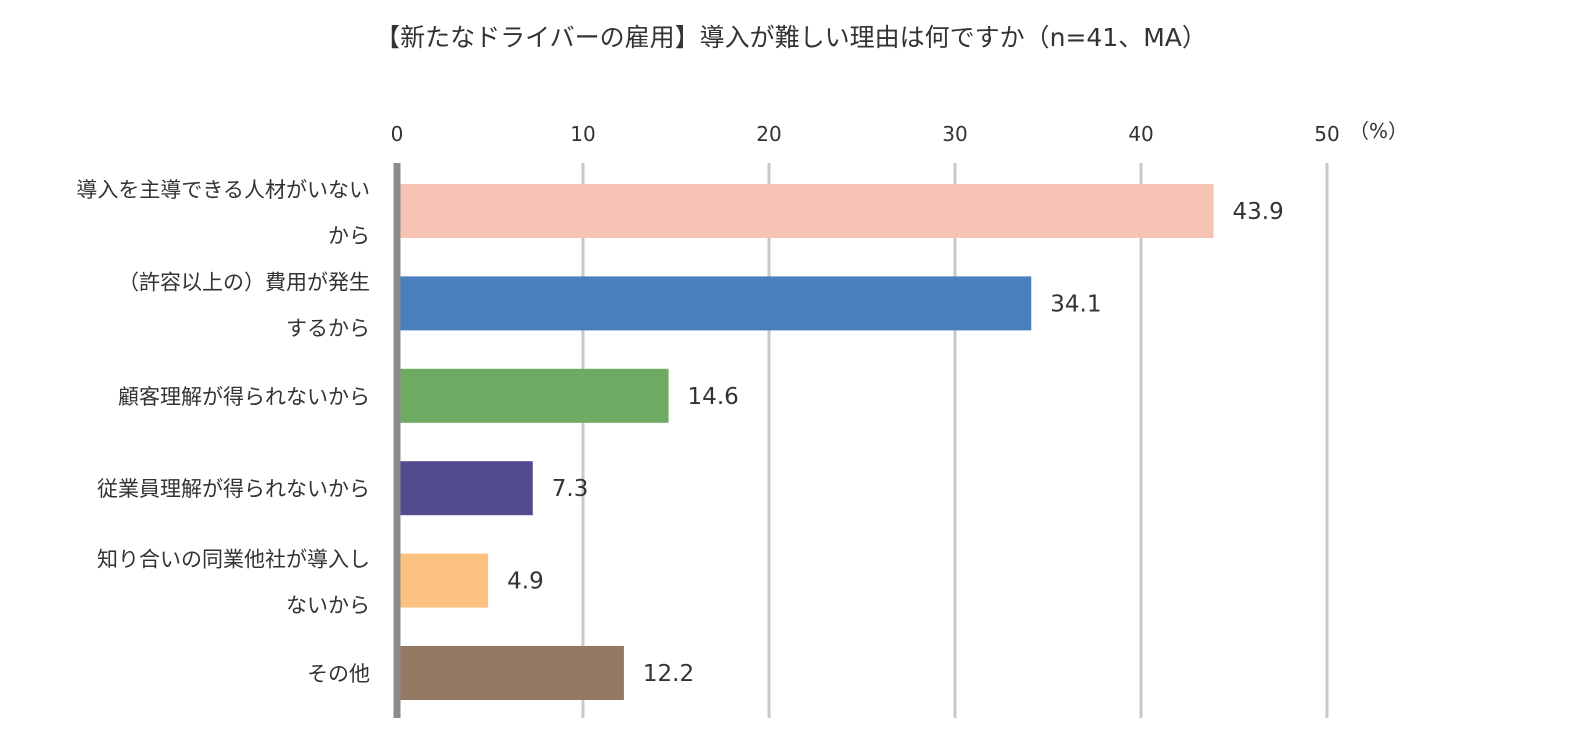  What do you see at coordinates (223, 190) in the screenshot?
I see `category-label: 導入を主導できる人材がいない` at bounding box center [223, 190].